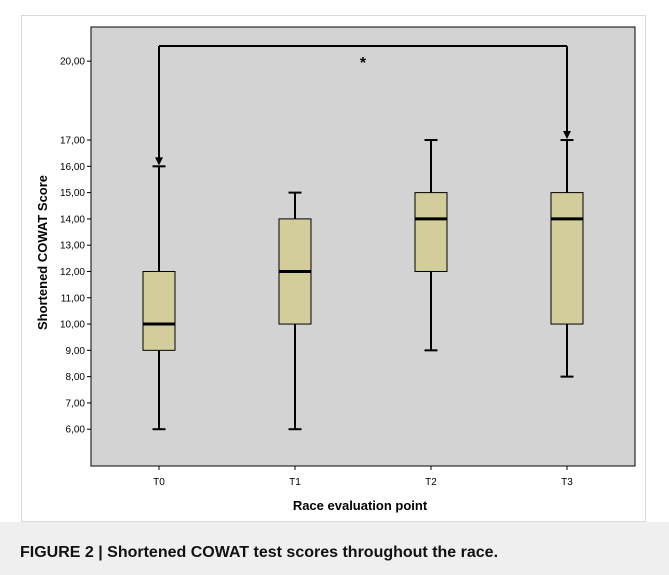 This screenshot has height=575, width=669. I want to click on y-tick-label: 14,00, so click(72, 219).